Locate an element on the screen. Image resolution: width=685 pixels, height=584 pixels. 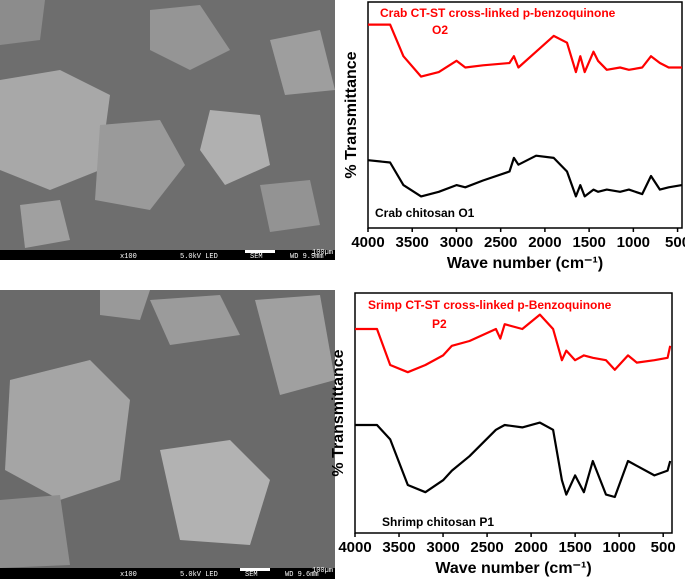
annotation: Shrimp chitosan P1 is located at coordinates (438, 522).